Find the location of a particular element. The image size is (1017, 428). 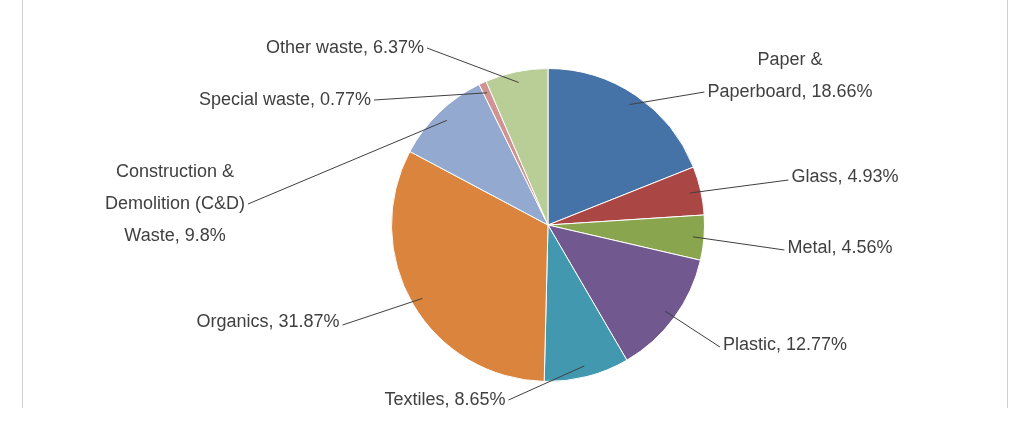

slice-label: Other waste, 6.37% is located at coordinates (345, 46).